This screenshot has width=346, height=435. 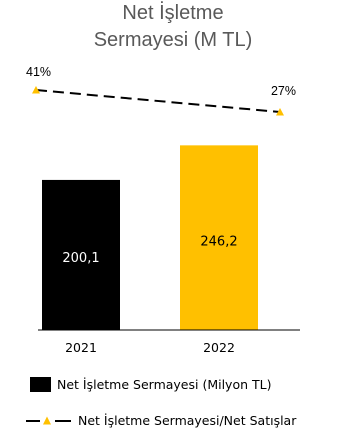 I want to click on bar-2021, so click(x=81, y=254).